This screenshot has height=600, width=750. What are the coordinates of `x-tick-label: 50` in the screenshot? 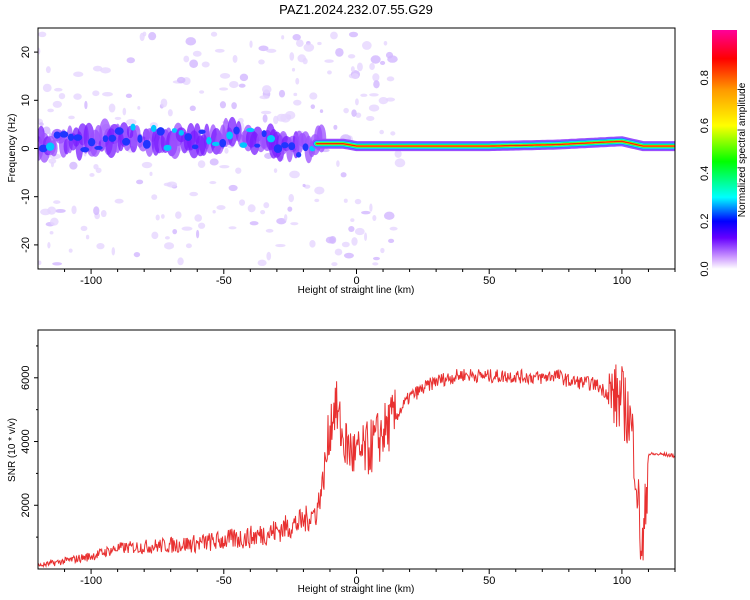 It's located at (489, 281).